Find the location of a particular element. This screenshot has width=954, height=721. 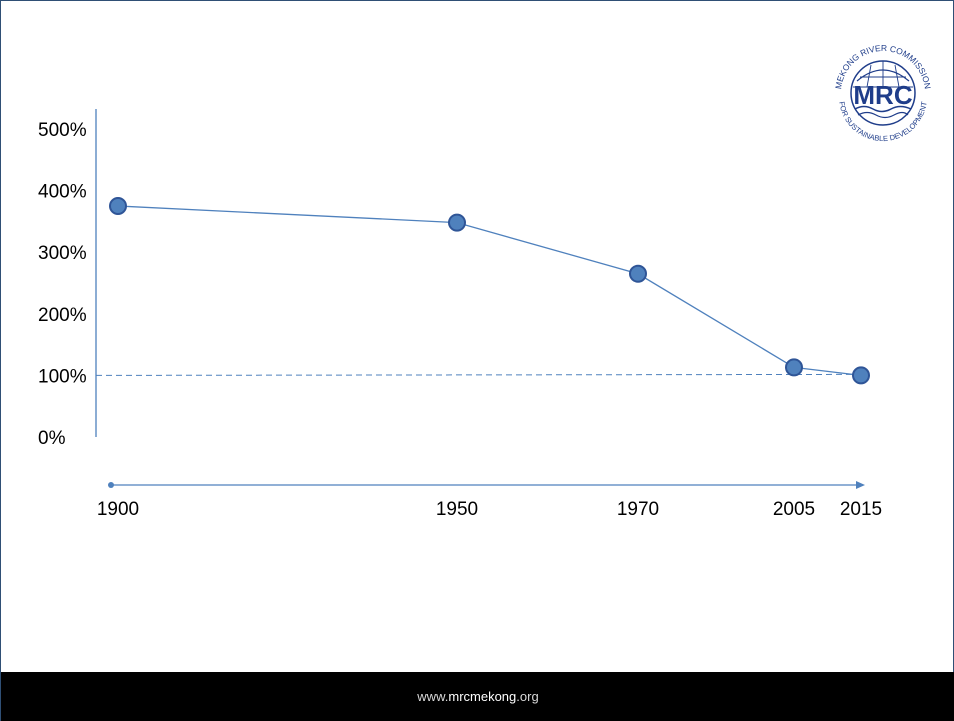

y-tick-label: 500% is located at coordinates (62, 130).